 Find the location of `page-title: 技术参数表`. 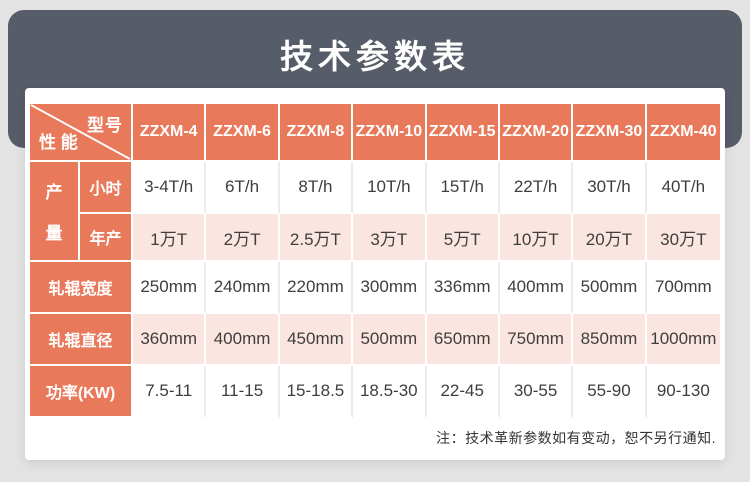

page-title: 技术参数表 is located at coordinates (375, 56).